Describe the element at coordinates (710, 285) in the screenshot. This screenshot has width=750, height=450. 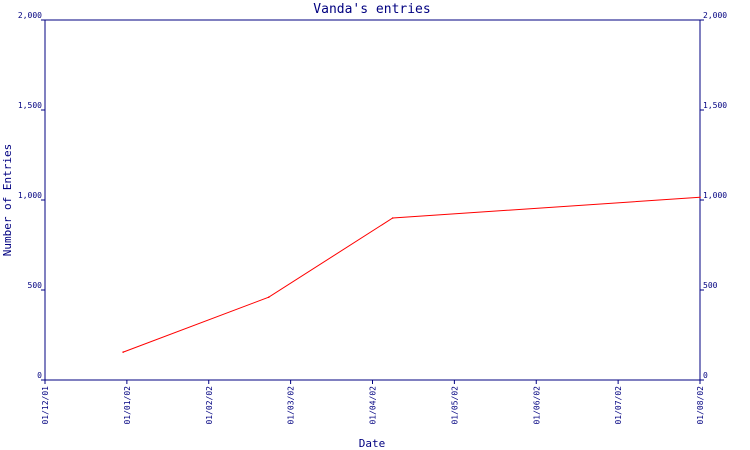
I see `y-tick-label-right: 500` at that location.